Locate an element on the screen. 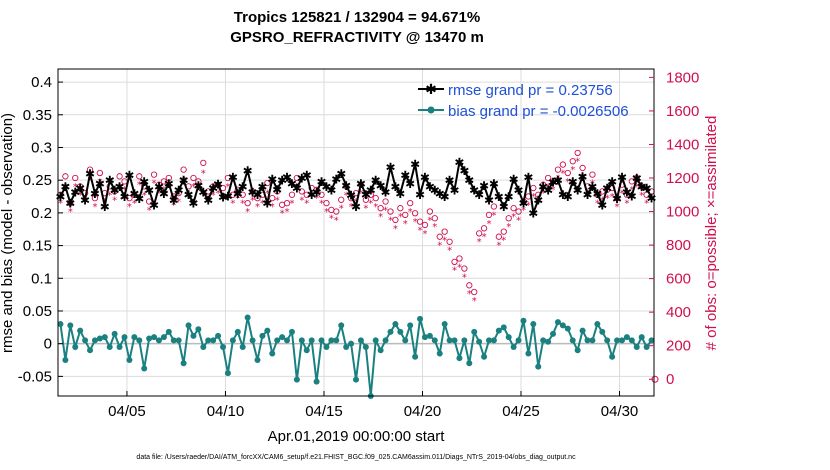  y-tick-label-right: 400 is located at coordinates (678, 312).